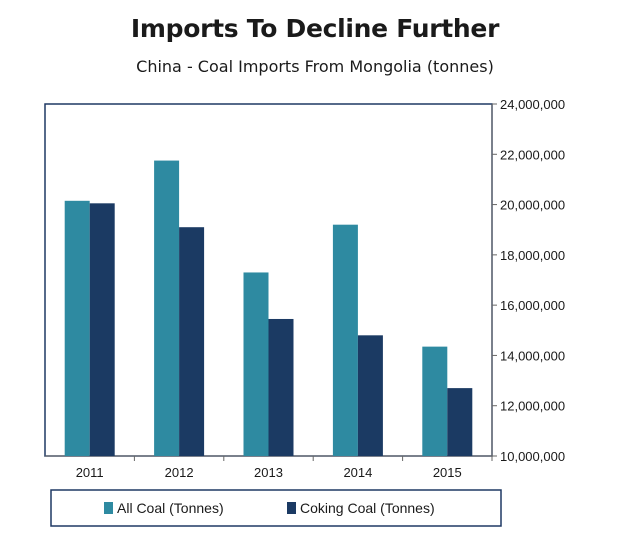 The width and height of the screenshot is (630, 537). What do you see at coordinates (532, 456) in the screenshot?
I see `y-tick-label: 10,000,000` at bounding box center [532, 456].